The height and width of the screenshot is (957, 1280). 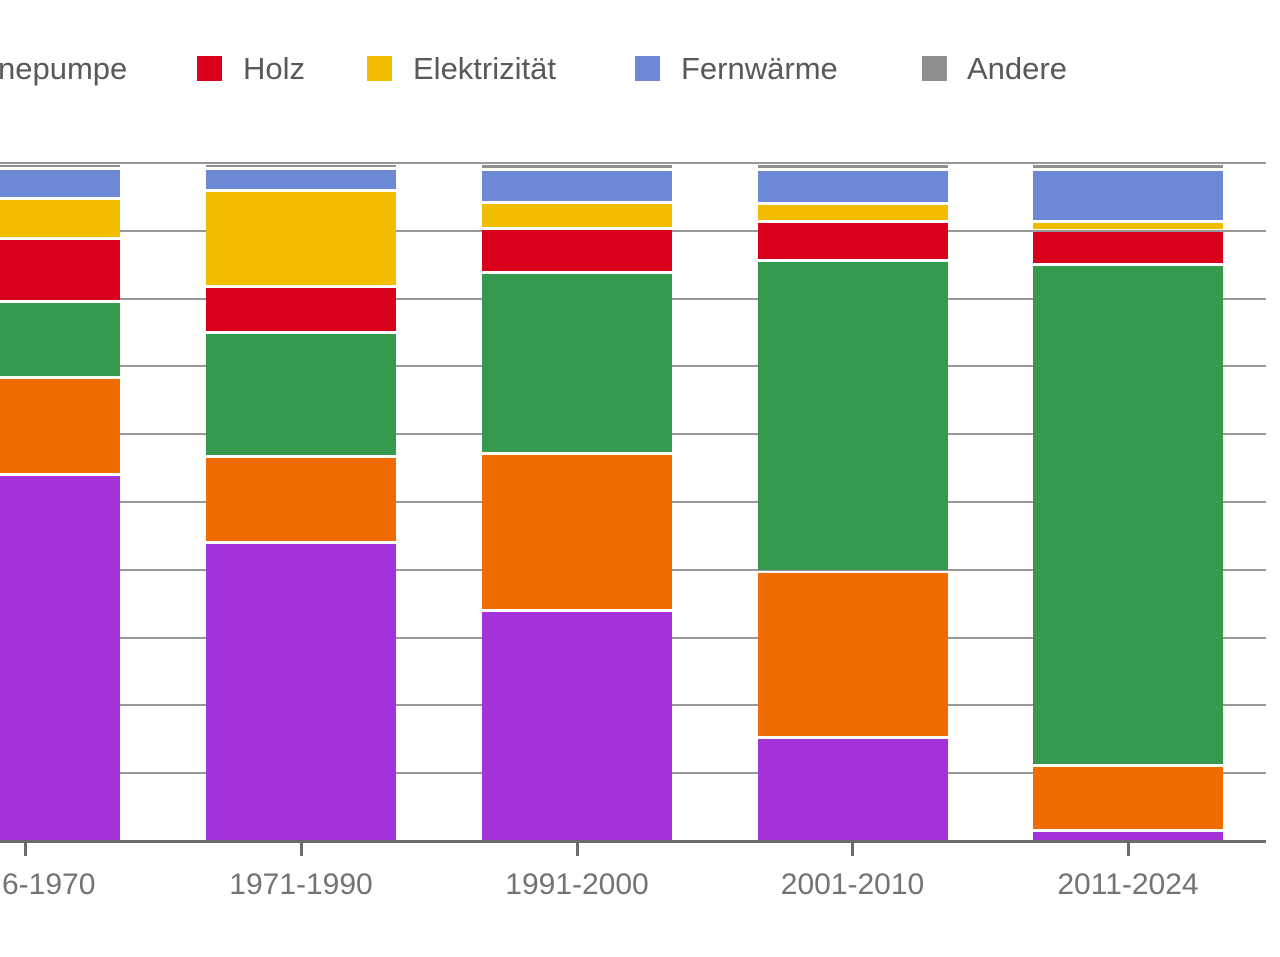 What do you see at coordinates (577, 884) in the screenshot?
I see `x-axis-label-1991-2000: 1991-2000` at bounding box center [577, 884].